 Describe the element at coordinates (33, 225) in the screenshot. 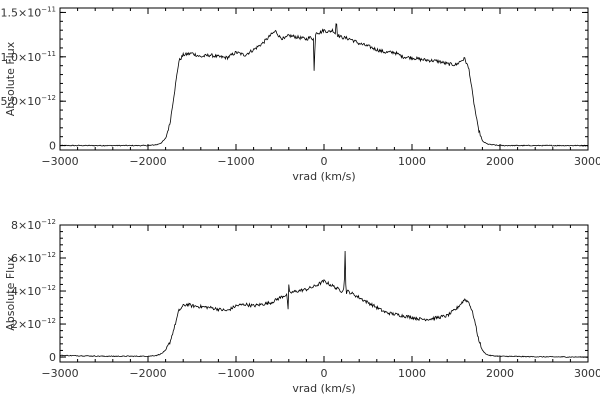

I see `y-tick-label: 8×10⁻¹²` at that location.